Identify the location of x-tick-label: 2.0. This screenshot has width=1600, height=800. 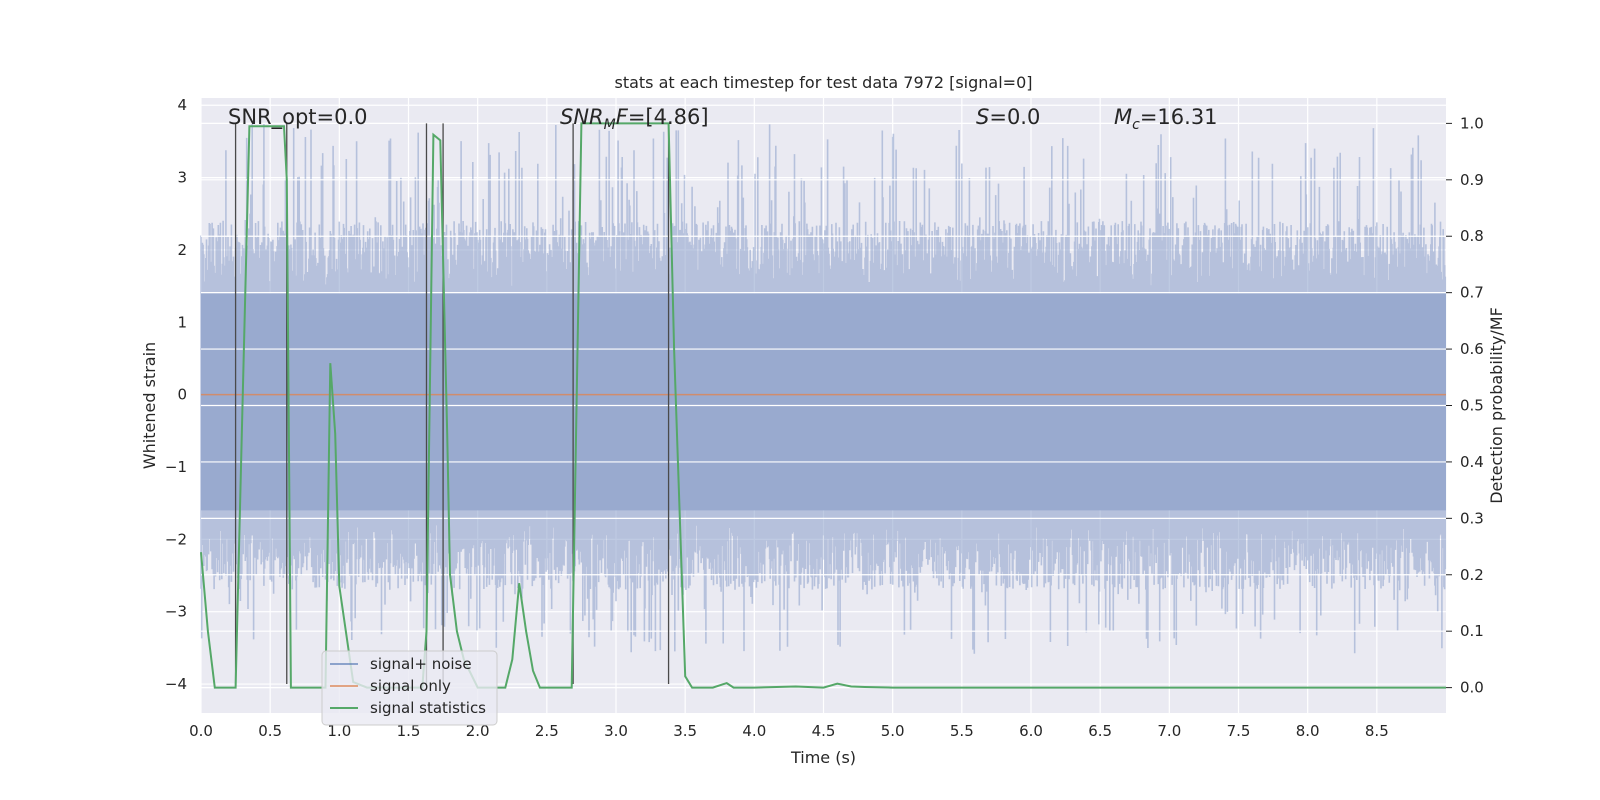
(478, 731).